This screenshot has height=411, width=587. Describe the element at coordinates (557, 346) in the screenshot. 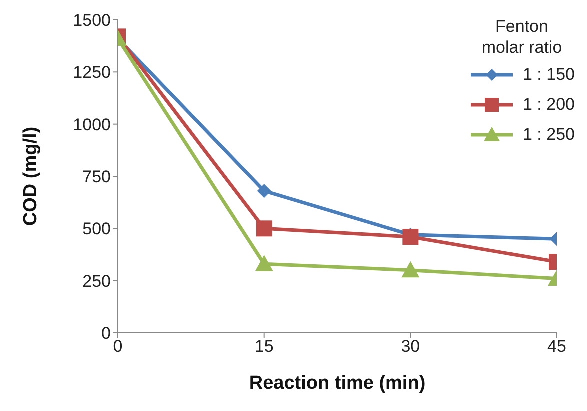

I see `x-tick-label: 45` at that location.